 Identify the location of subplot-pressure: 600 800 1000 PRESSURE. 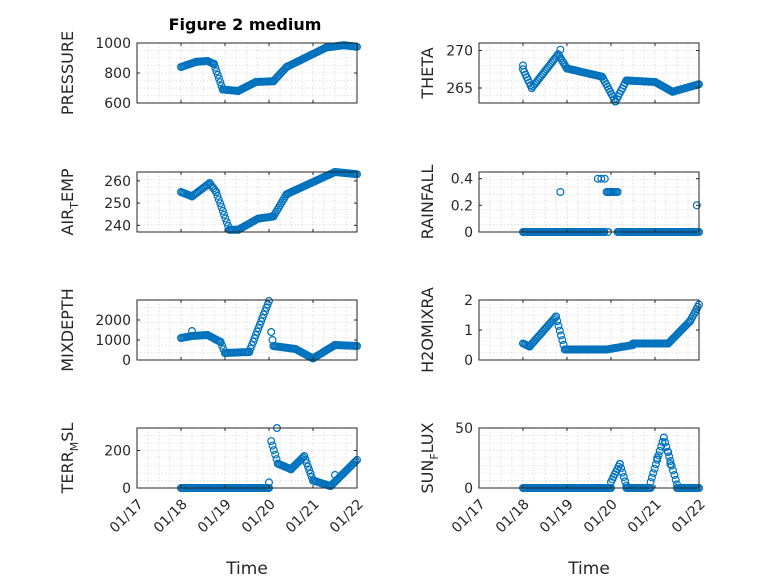
(210, 73).